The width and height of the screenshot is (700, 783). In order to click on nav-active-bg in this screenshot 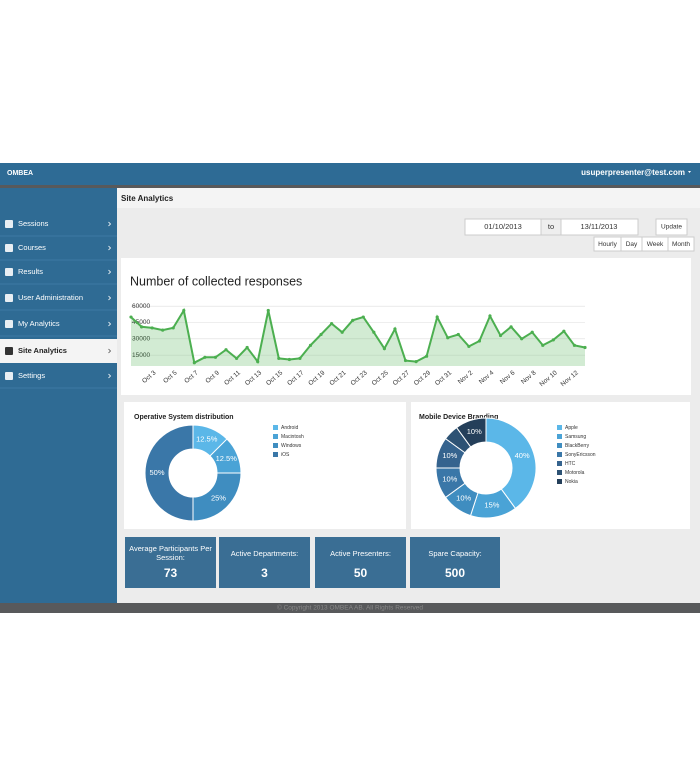, I will do `click(58, 351)`.